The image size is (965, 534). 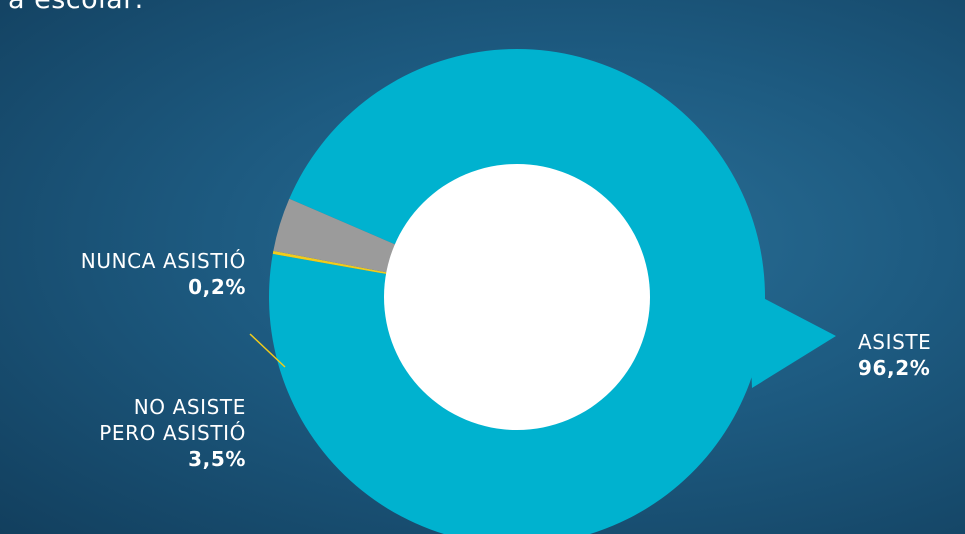 I want to click on label-no-asiste-value: 3,5%, so click(x=217, y=459).